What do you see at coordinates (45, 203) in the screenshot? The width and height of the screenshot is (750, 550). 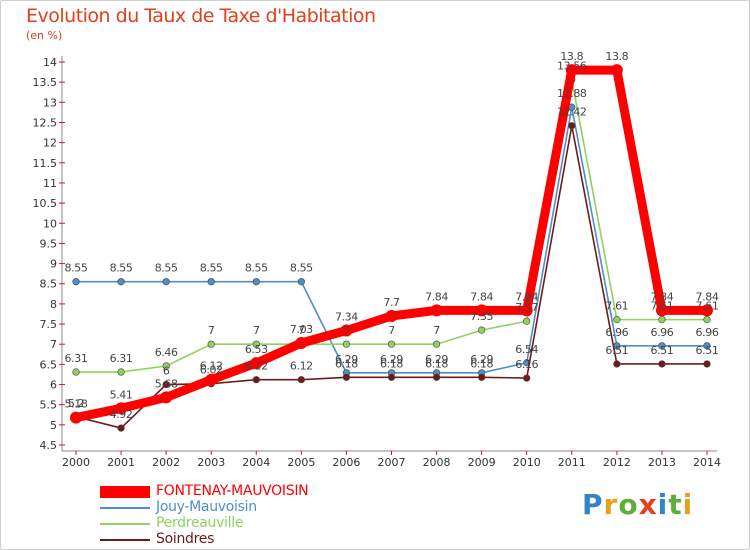 I see `y-tick-label: 10.5` at bounding box center [45, 203].